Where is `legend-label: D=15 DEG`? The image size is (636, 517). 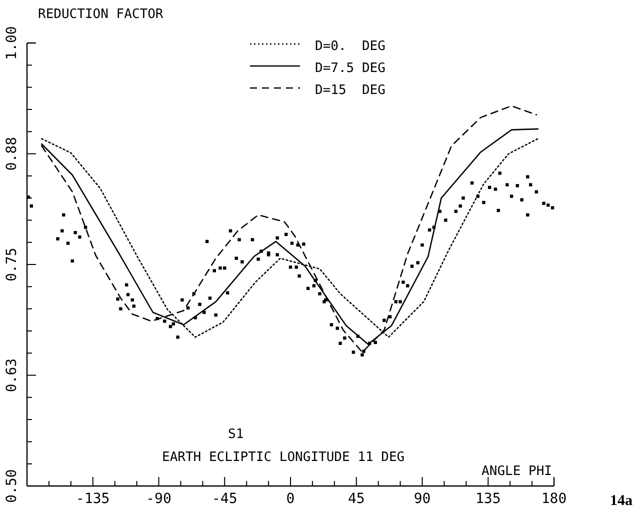
legend-label: D=15 DEG is located at coordinates (350, 90).